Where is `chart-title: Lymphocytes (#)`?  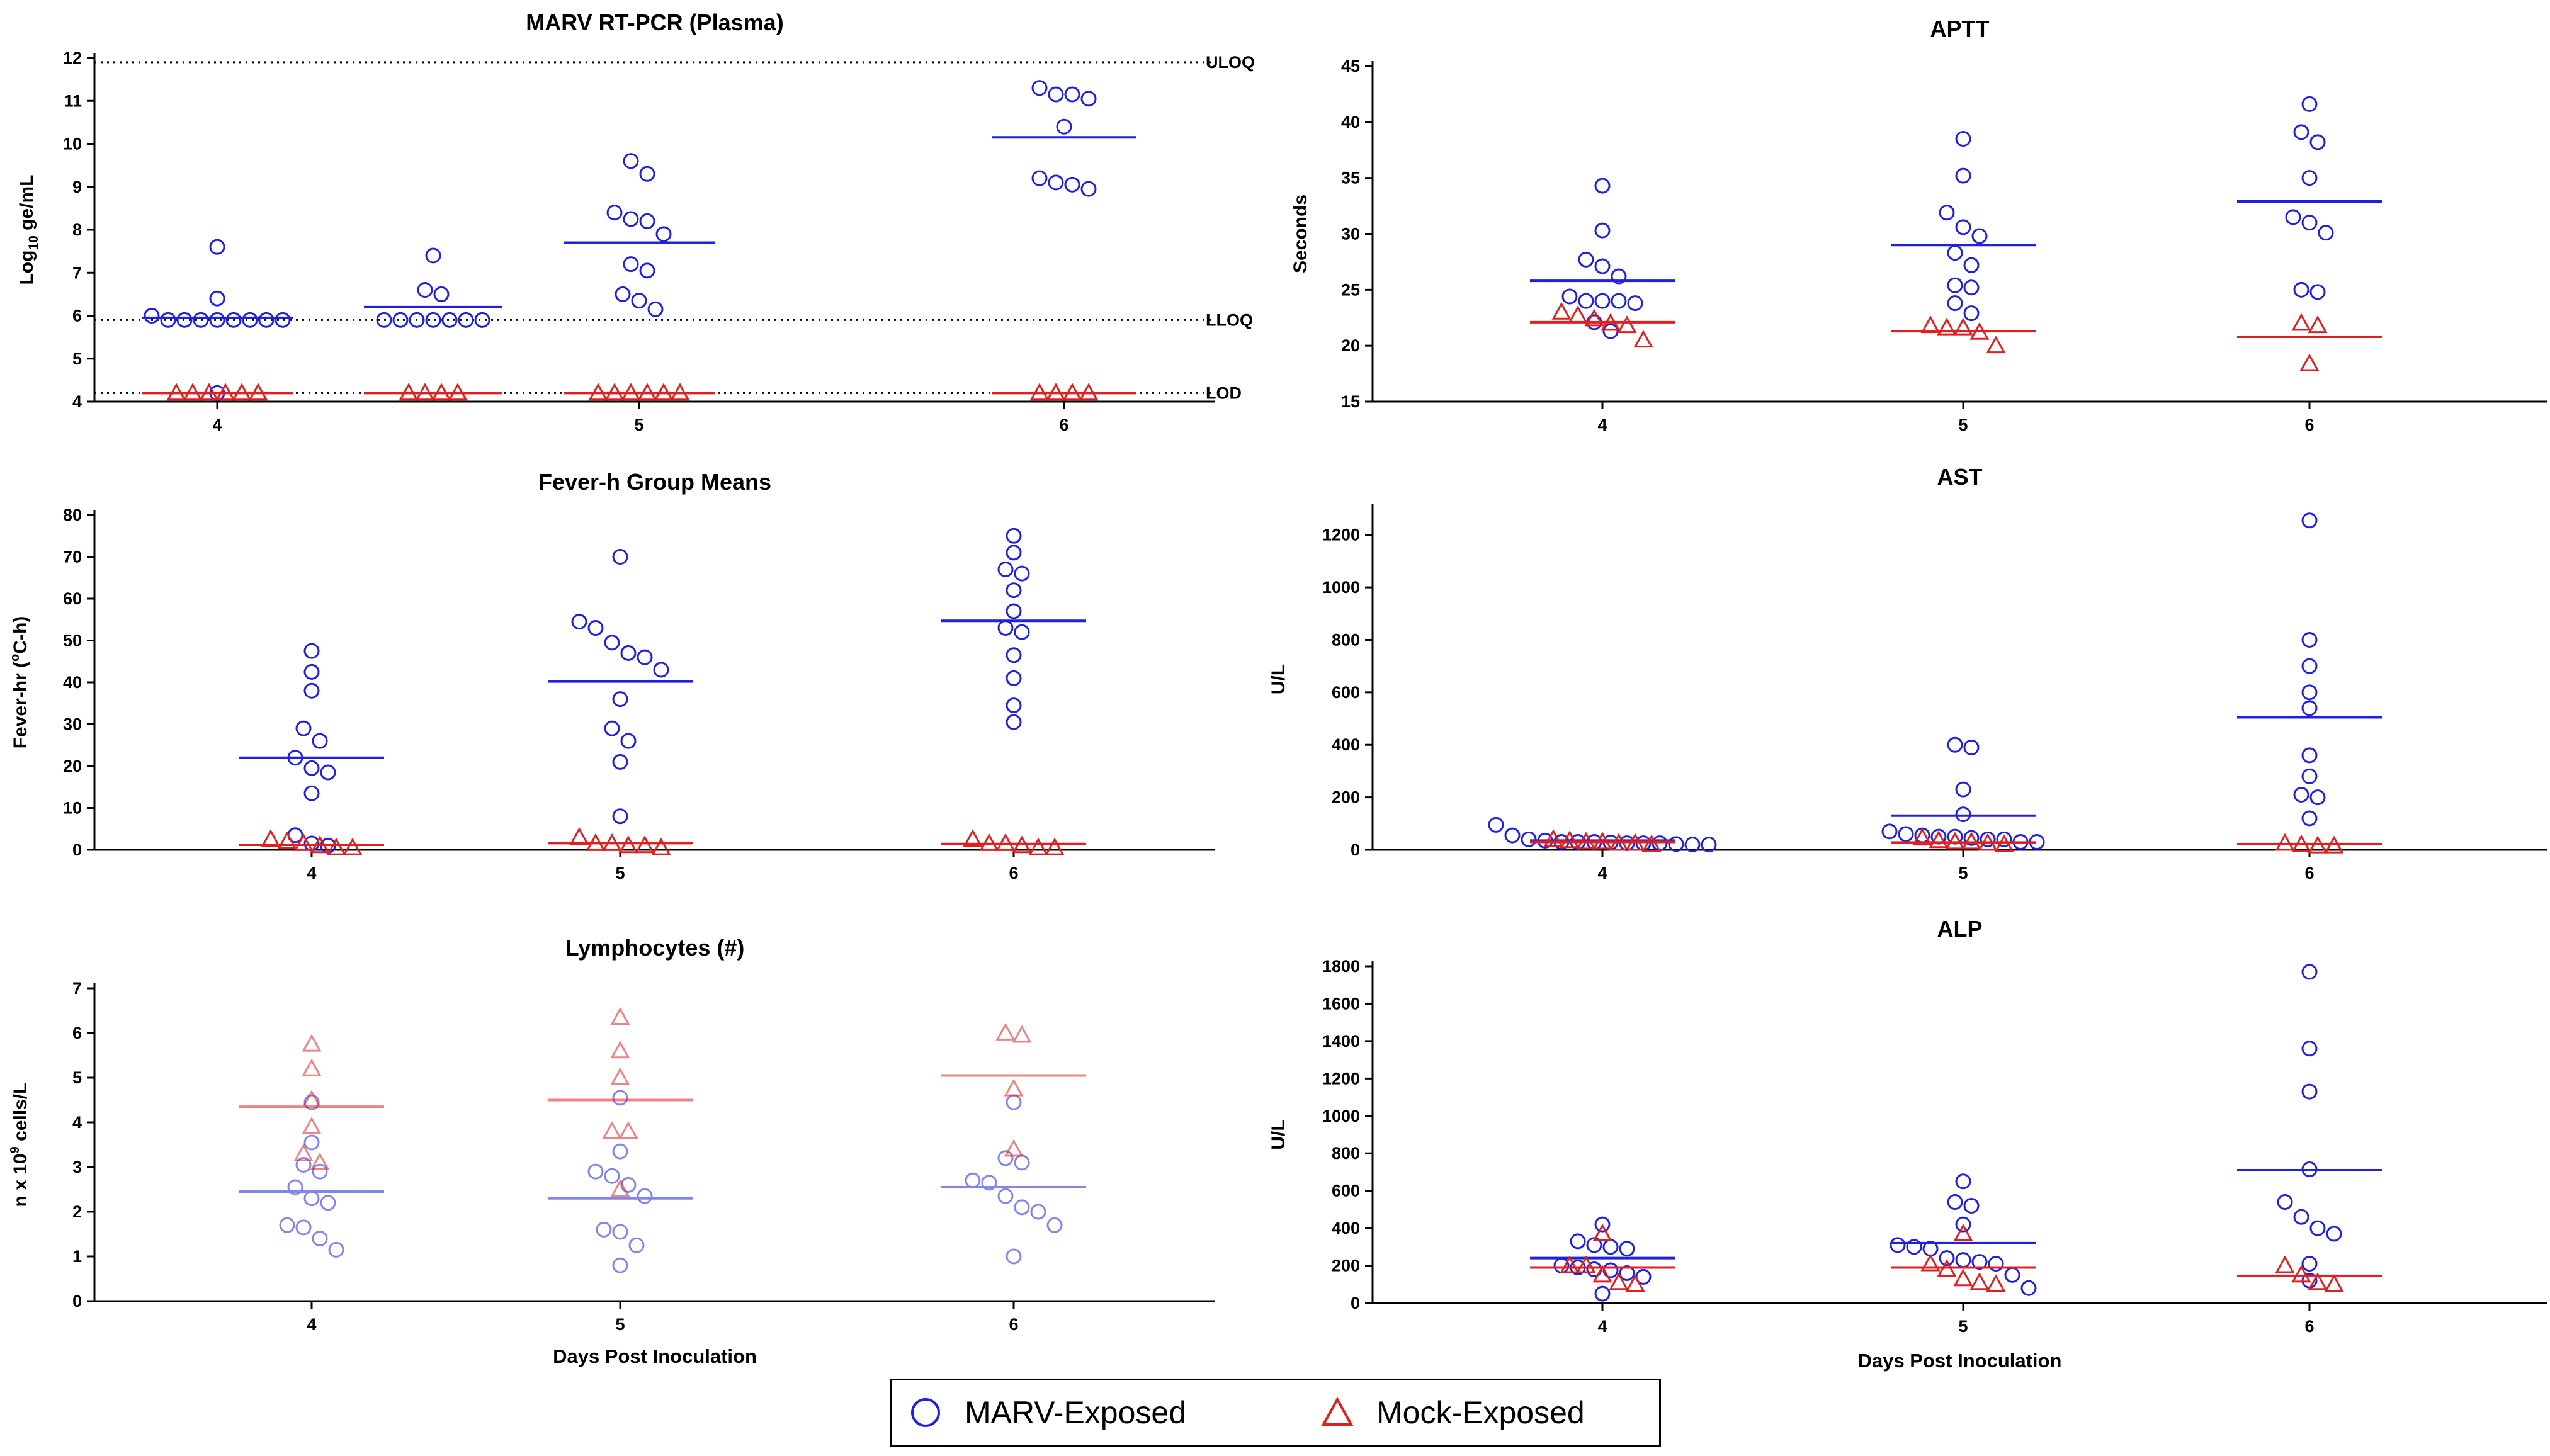
chart-title: Lymphocytes (#) is located at coordinates (655, 948).